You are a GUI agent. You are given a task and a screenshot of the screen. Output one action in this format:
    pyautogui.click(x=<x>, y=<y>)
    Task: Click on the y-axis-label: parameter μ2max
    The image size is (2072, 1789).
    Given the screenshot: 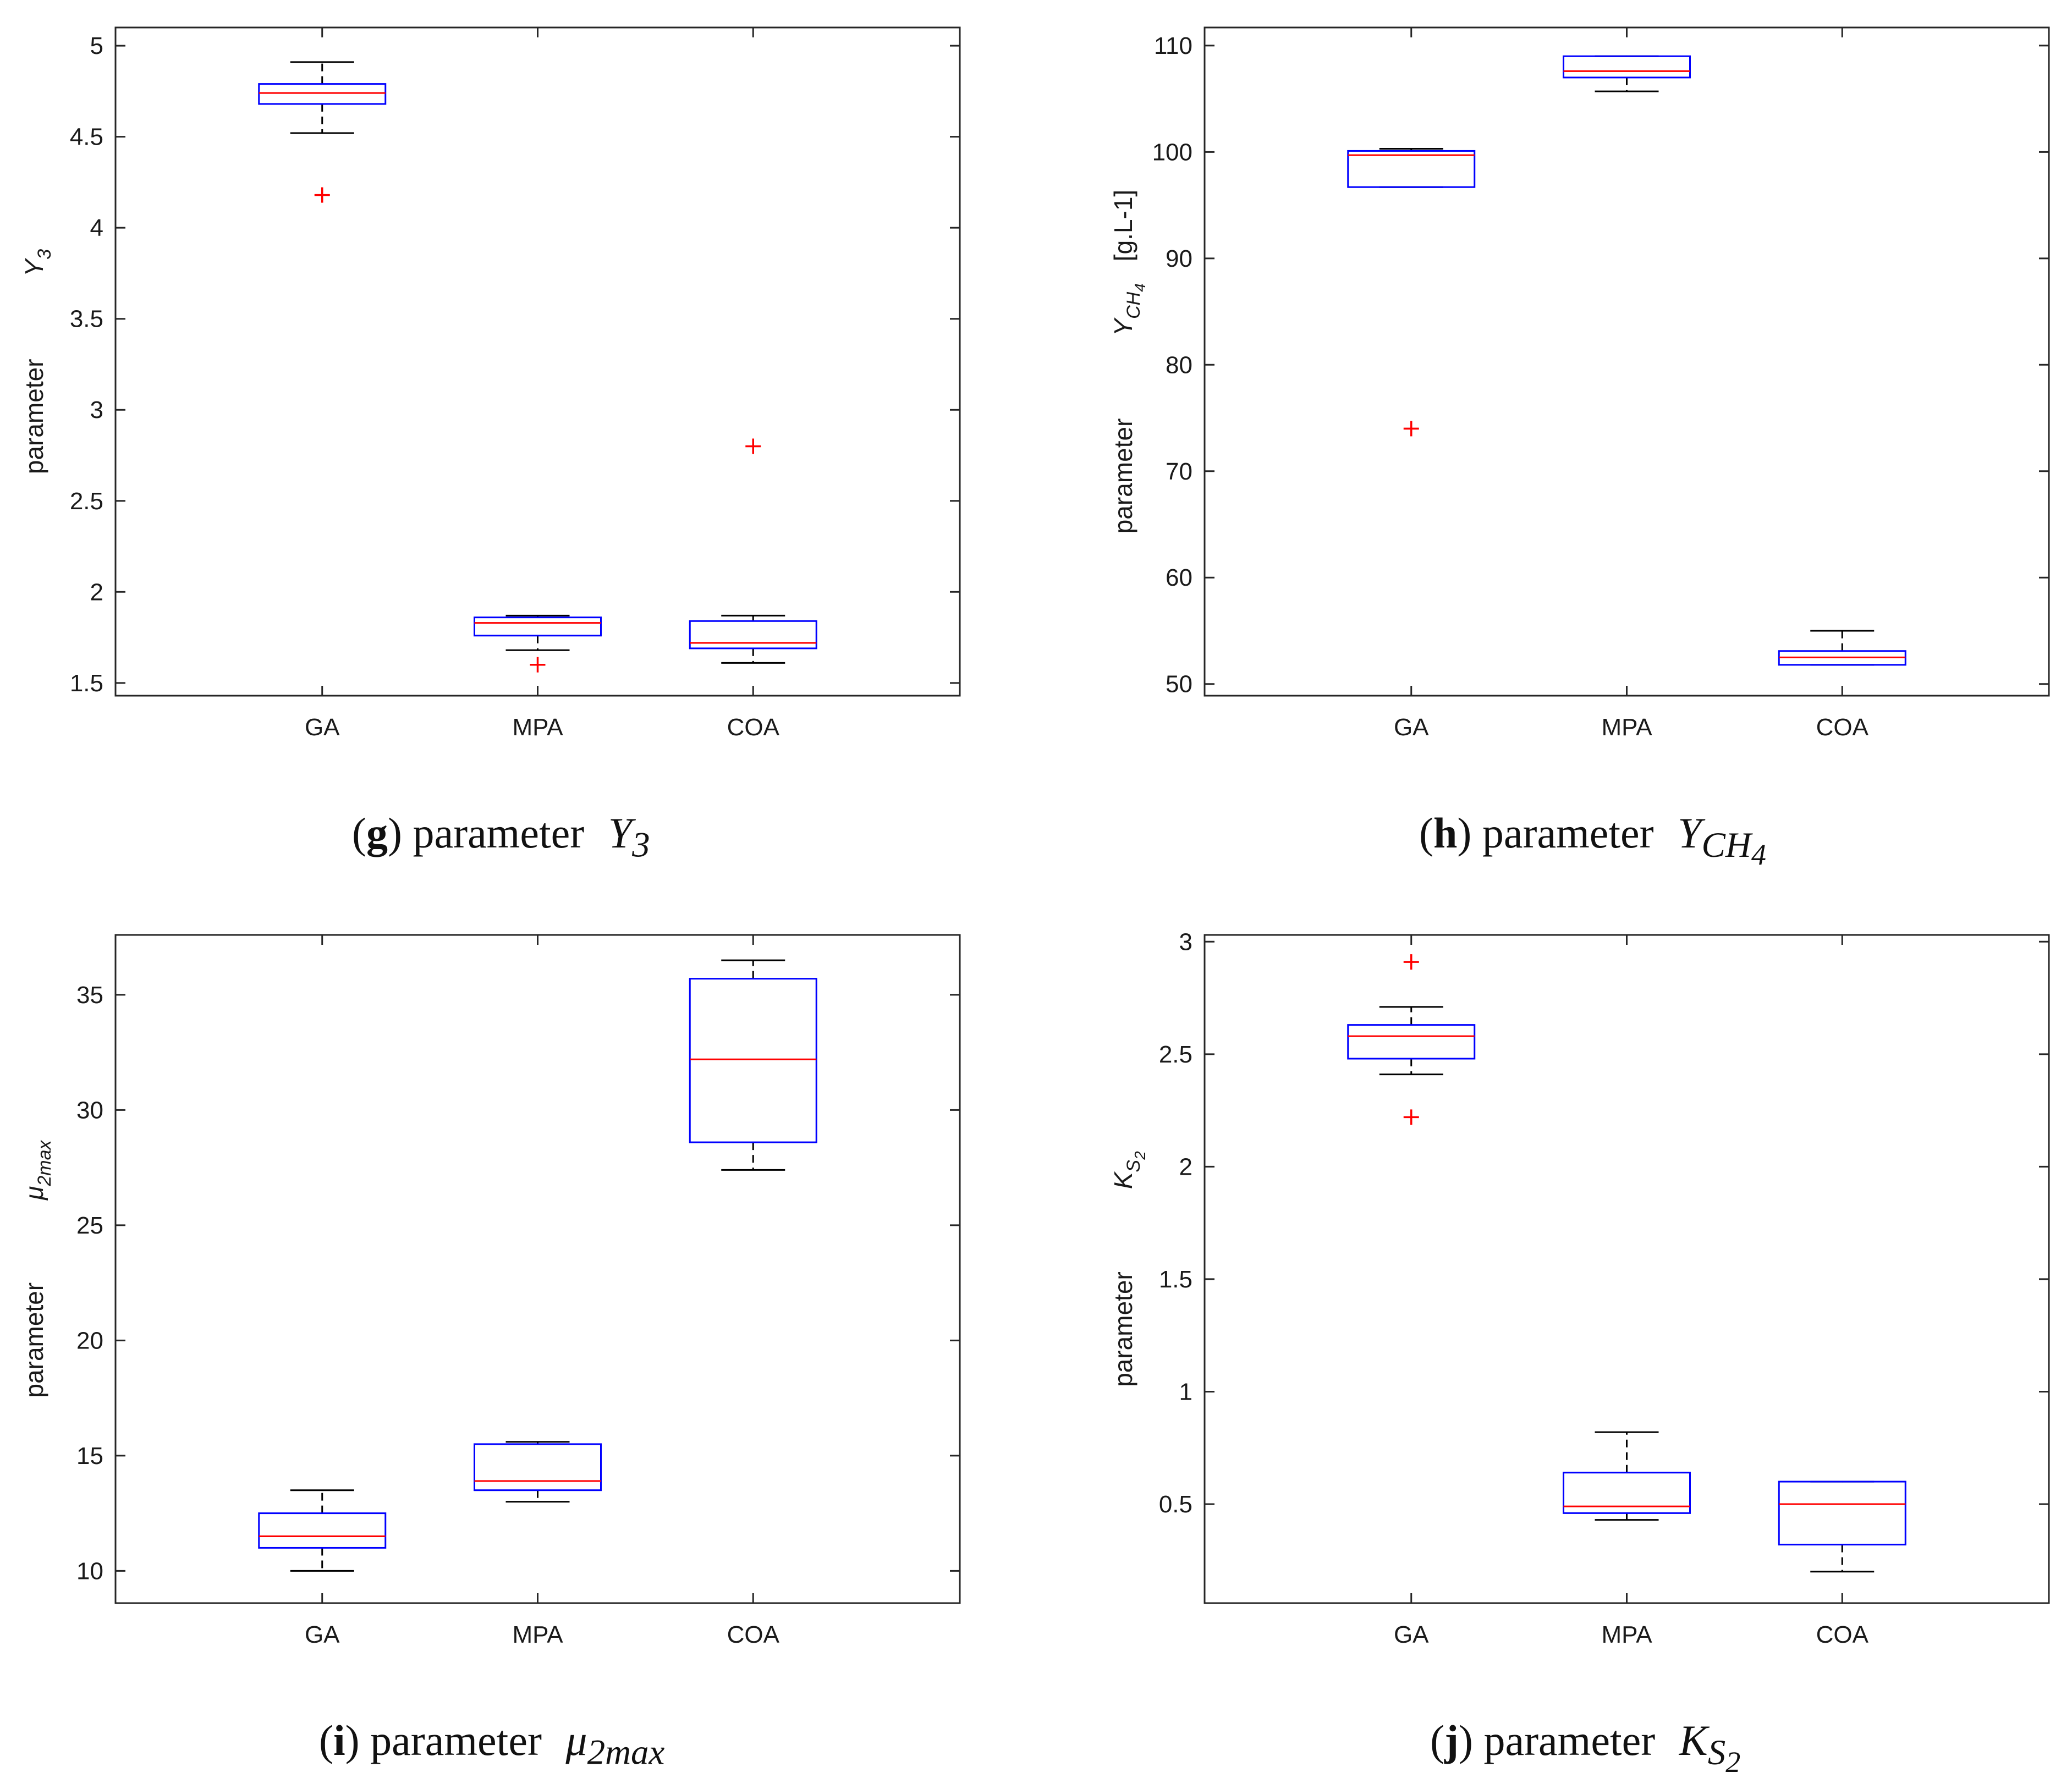 What is the action you would take?
    pyautogui.click(x=37, y=1269)
    